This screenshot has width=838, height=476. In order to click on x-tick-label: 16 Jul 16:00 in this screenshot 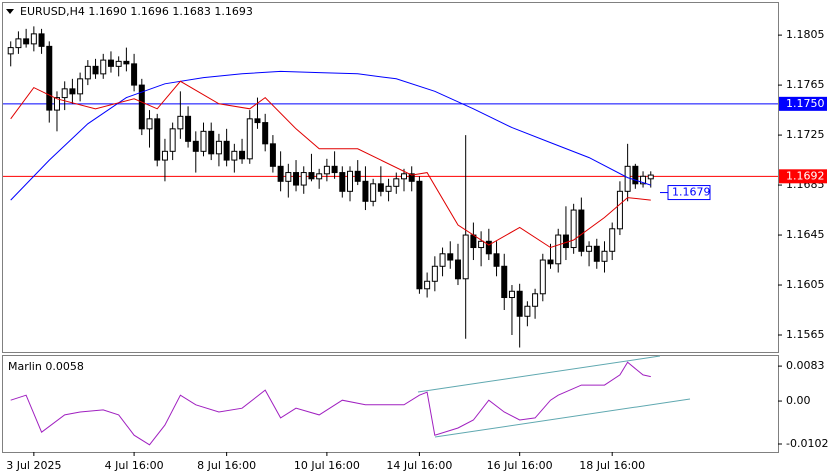, I will do `click(520, 465)`.